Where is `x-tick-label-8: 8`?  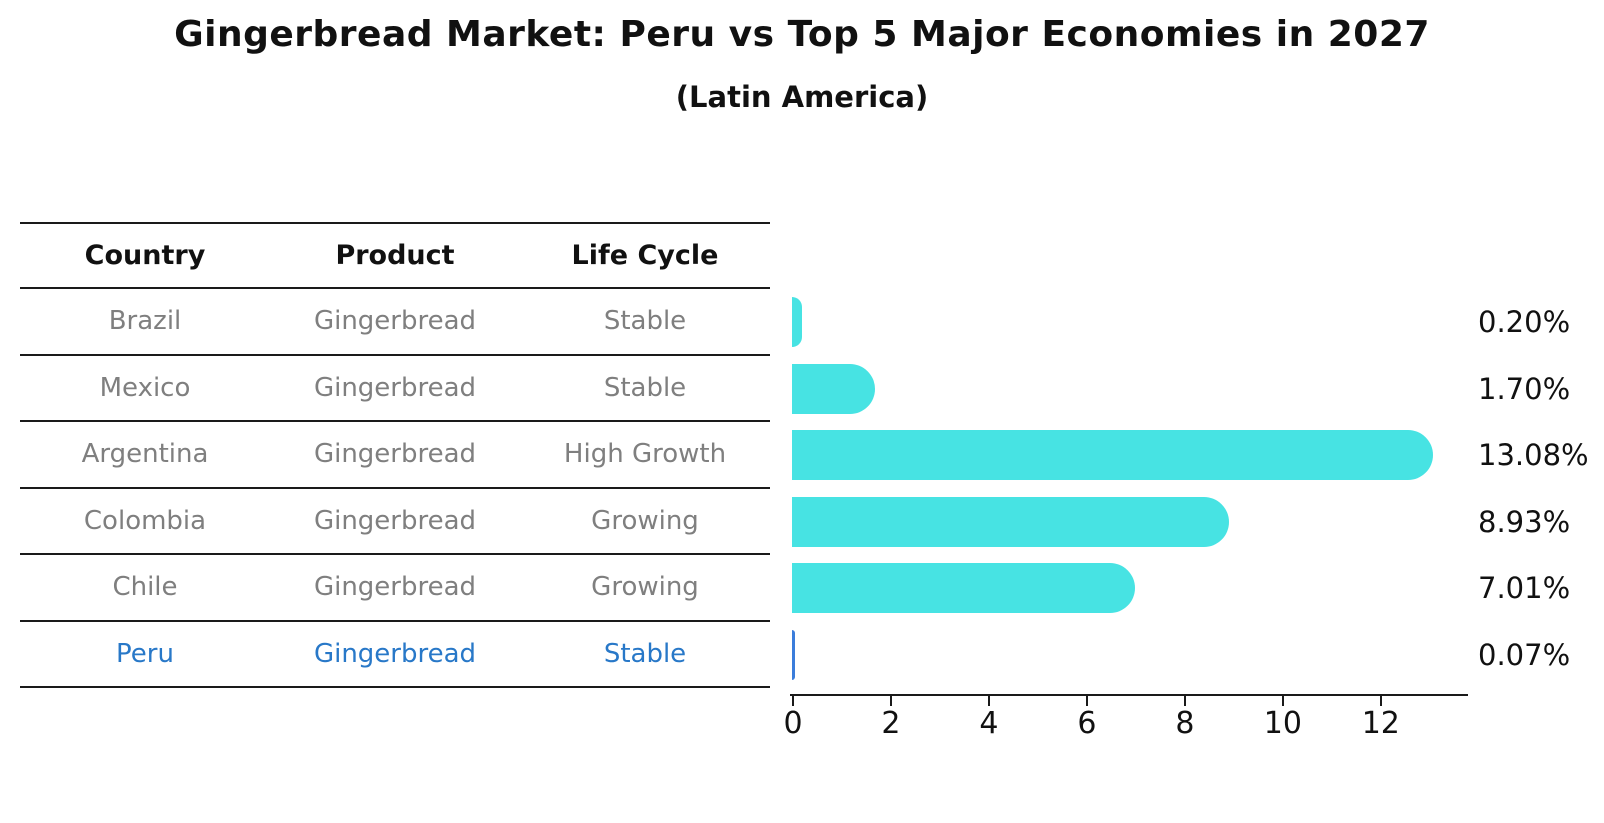 x-tick-label-8: 8 is located at coordinates (1185, 723).